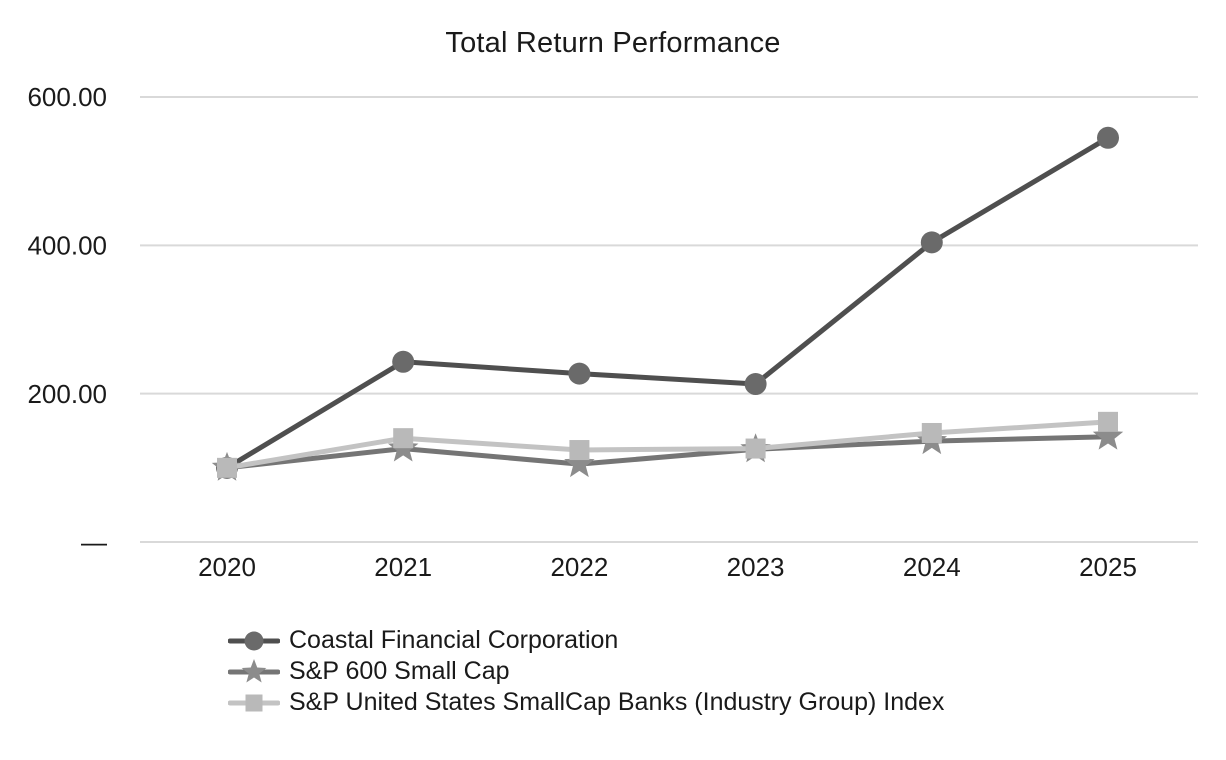 The width and height of the screenshot is (1226, 760). What do you see at coordinates (403, 567) in the screenshot?
I see `x-tick-label: 2021` at bounding box center [403, 567].